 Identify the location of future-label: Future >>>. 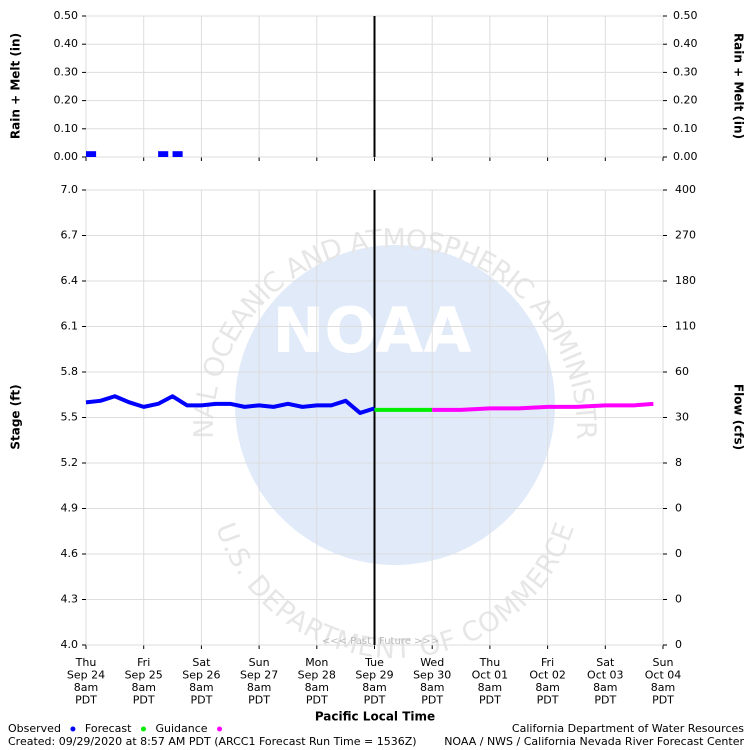
(409, 641).